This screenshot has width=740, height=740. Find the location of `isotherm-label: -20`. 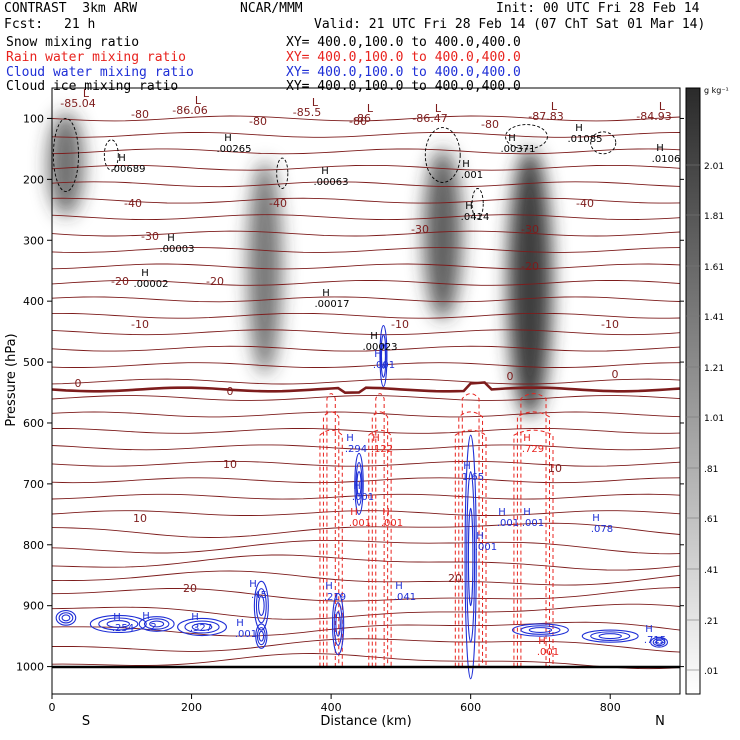

isotherm-label: -20 is located at coordinates (215, 281).